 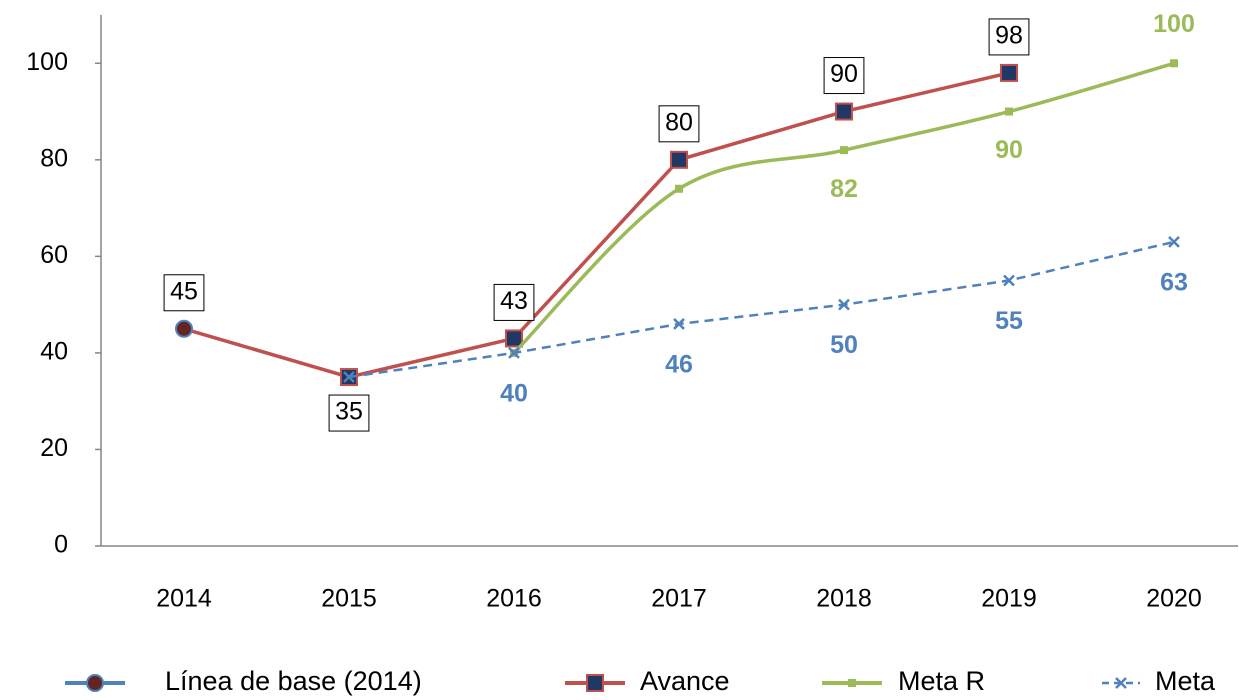 I want to click on y-tick-label: 100, so click(x=47, y=62).